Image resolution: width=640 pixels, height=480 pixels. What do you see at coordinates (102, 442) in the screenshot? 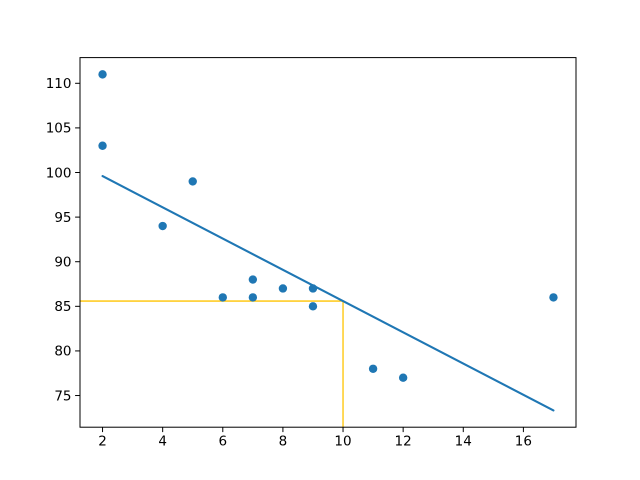
I see `x-tick-label: 2` at bounding box center [102, 442].